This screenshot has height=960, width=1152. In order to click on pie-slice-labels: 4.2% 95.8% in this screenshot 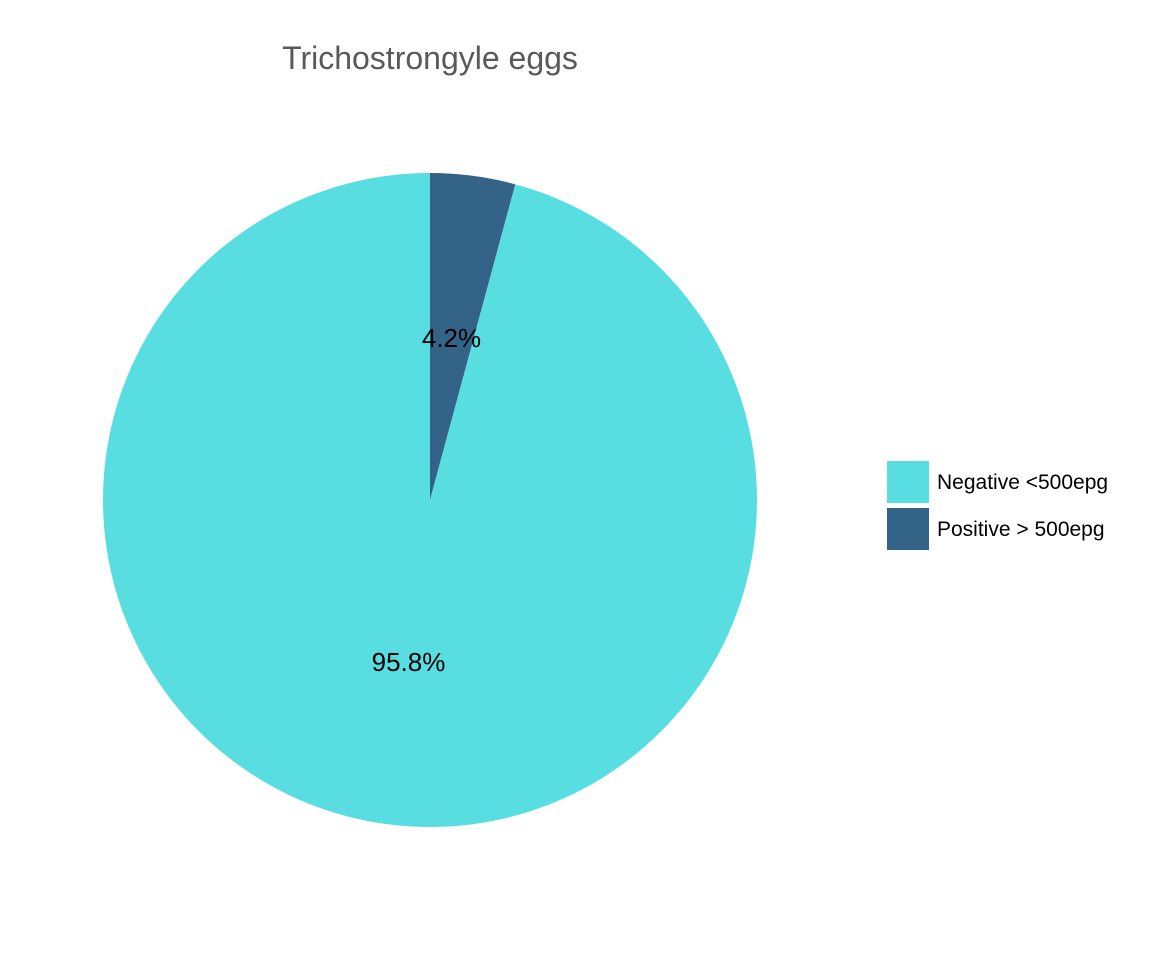, I will do `click(427, 500)`.